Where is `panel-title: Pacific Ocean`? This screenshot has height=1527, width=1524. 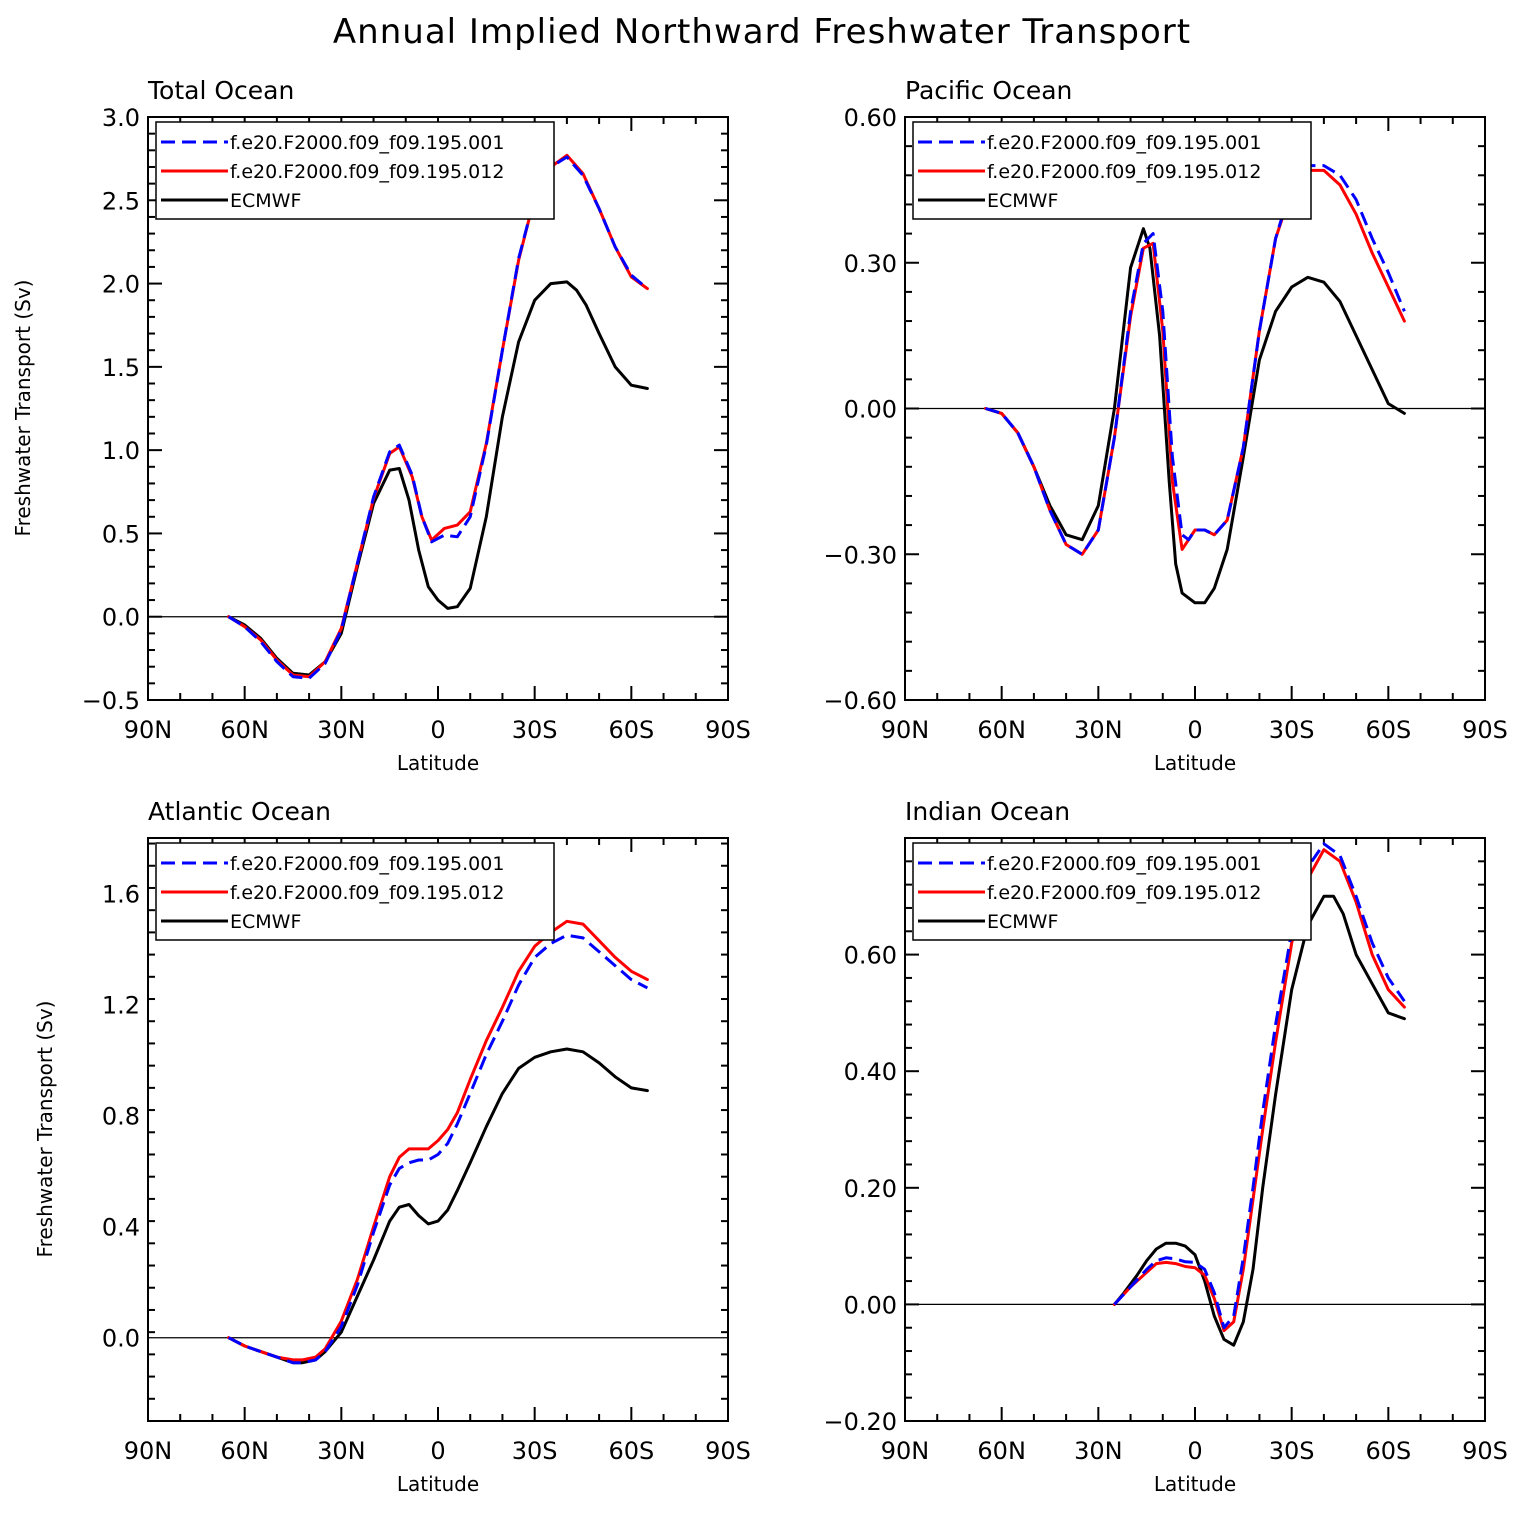
panel-title: Pacific Ocean is located at coordinates (988, 90).